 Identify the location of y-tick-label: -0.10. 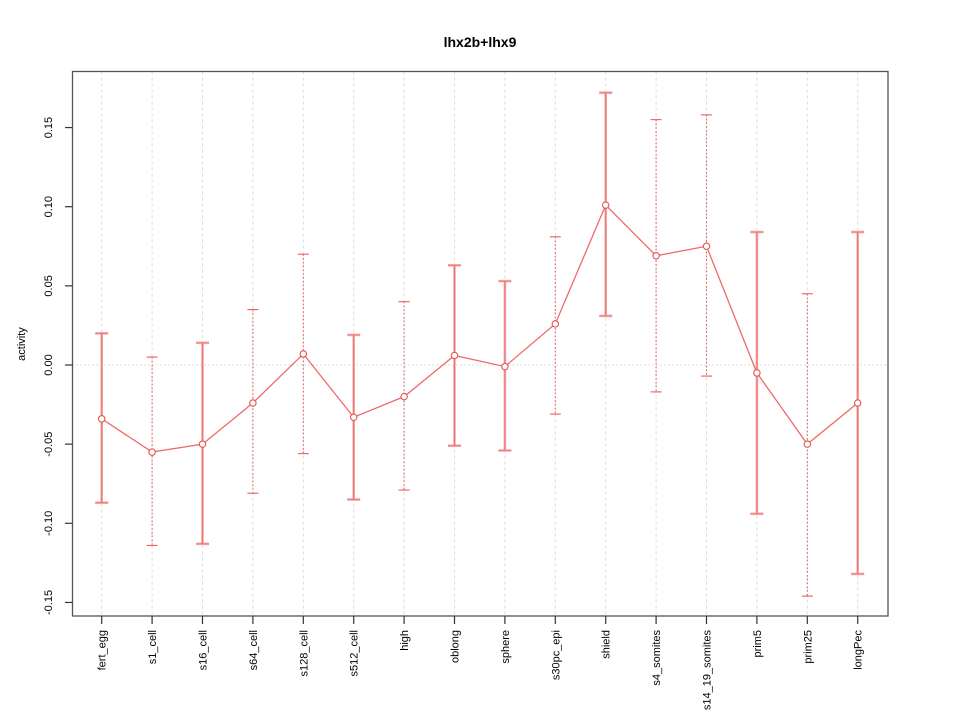
(49, 523).